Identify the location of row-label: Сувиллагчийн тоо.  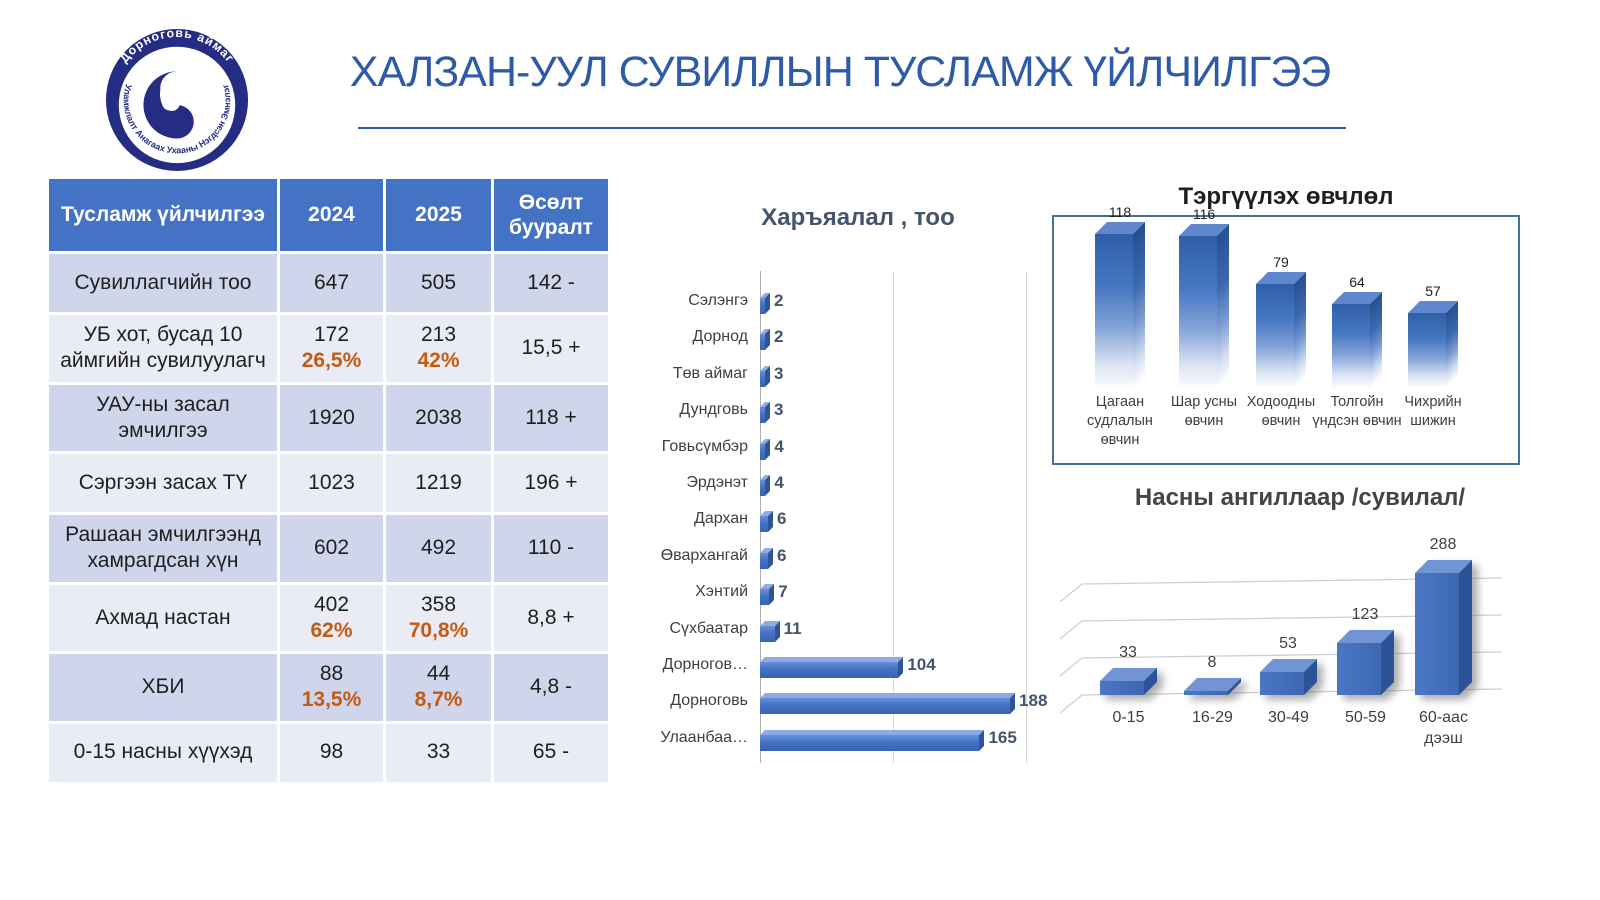
(163, 282).